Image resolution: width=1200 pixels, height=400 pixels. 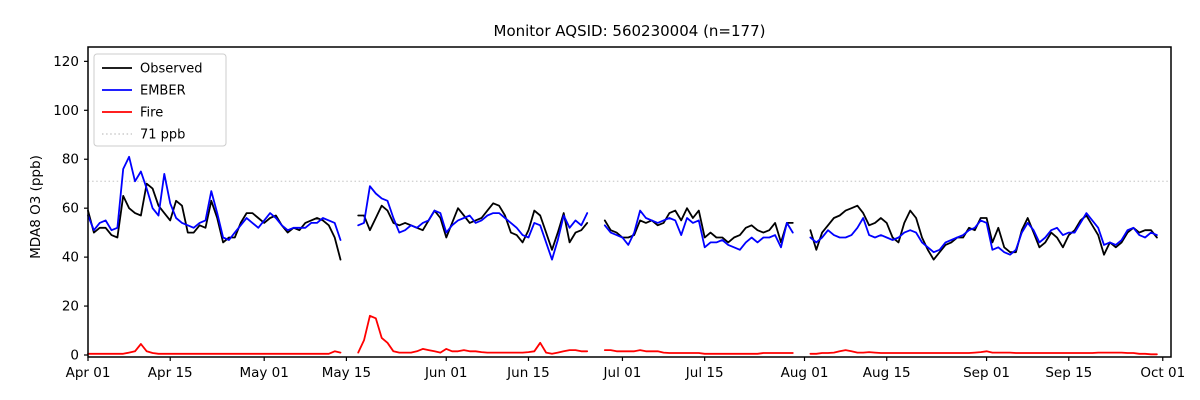 What do you see at coordinates (346, 373) in the screenshot?
I see `x-tick-label: May 15` at bounding box center [346, 373].